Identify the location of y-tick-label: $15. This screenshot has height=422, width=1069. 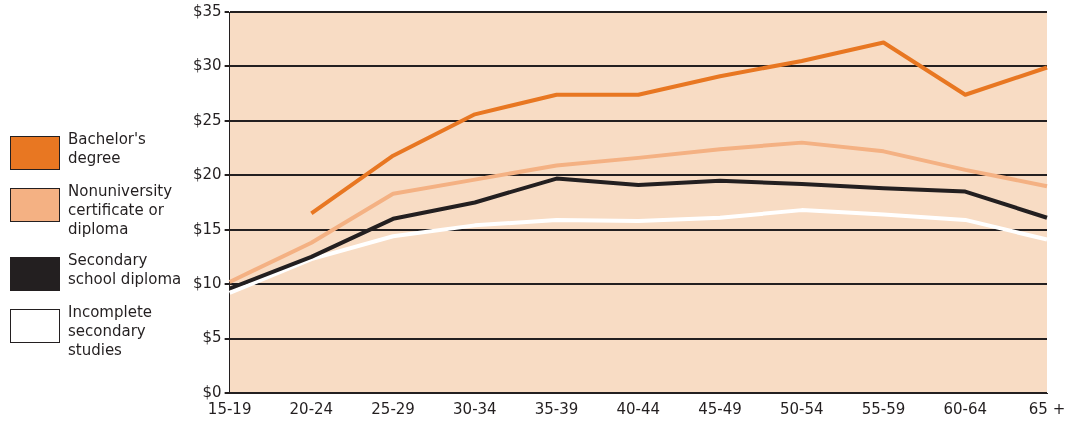
(207, 228).